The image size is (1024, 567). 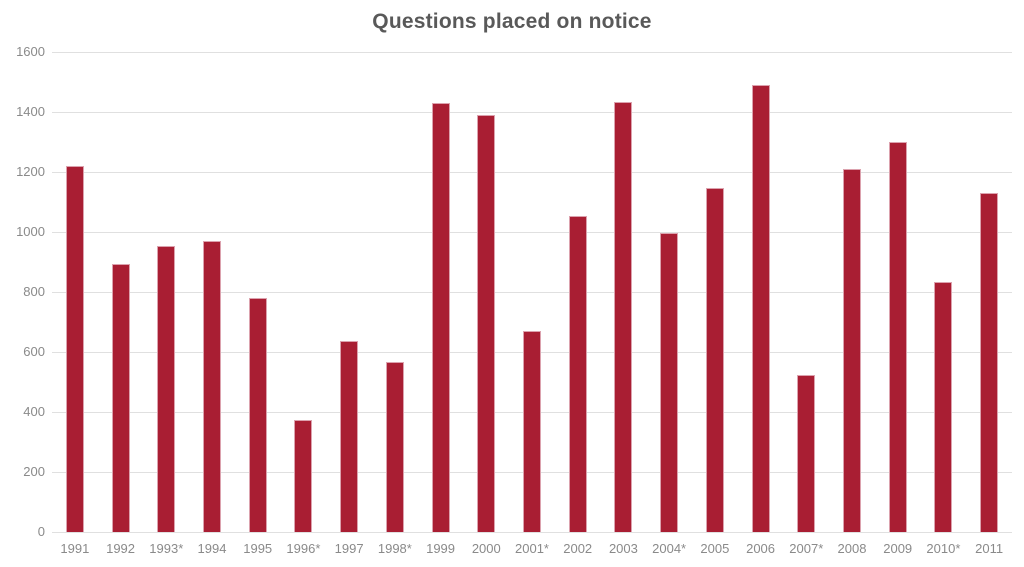 What do you see at coordinates (623, 316) in the screenshot?
I see `bar-2003` at bounding box center [623, 316].